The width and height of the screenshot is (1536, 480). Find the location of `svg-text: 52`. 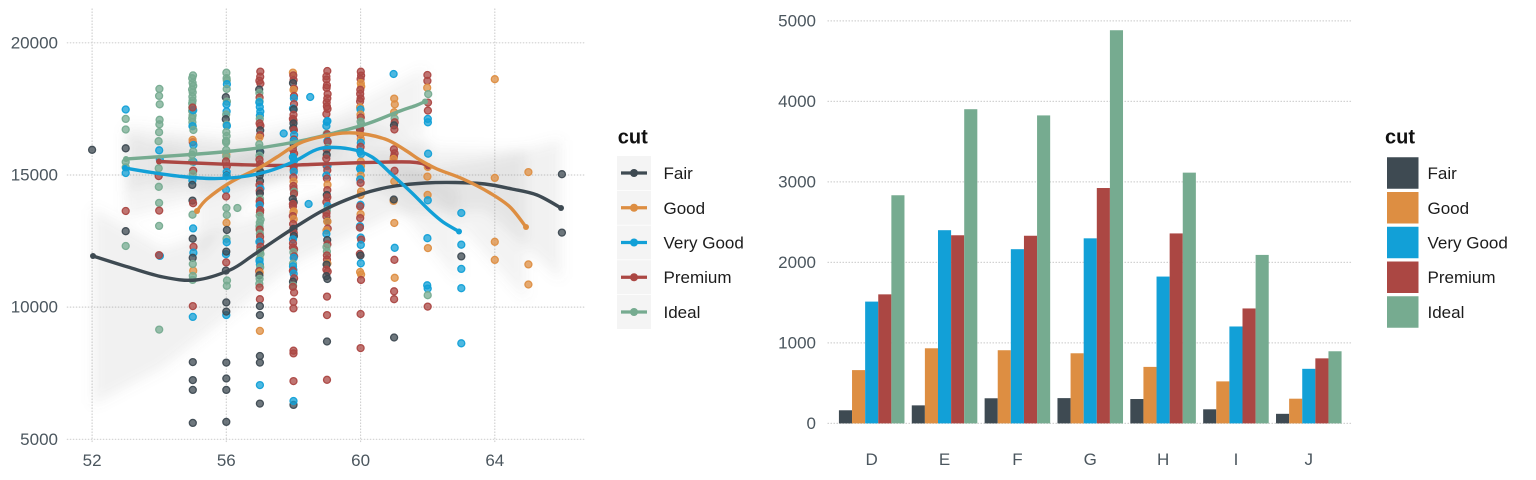

svg-text: 52 is located at coordinates (92, 460).